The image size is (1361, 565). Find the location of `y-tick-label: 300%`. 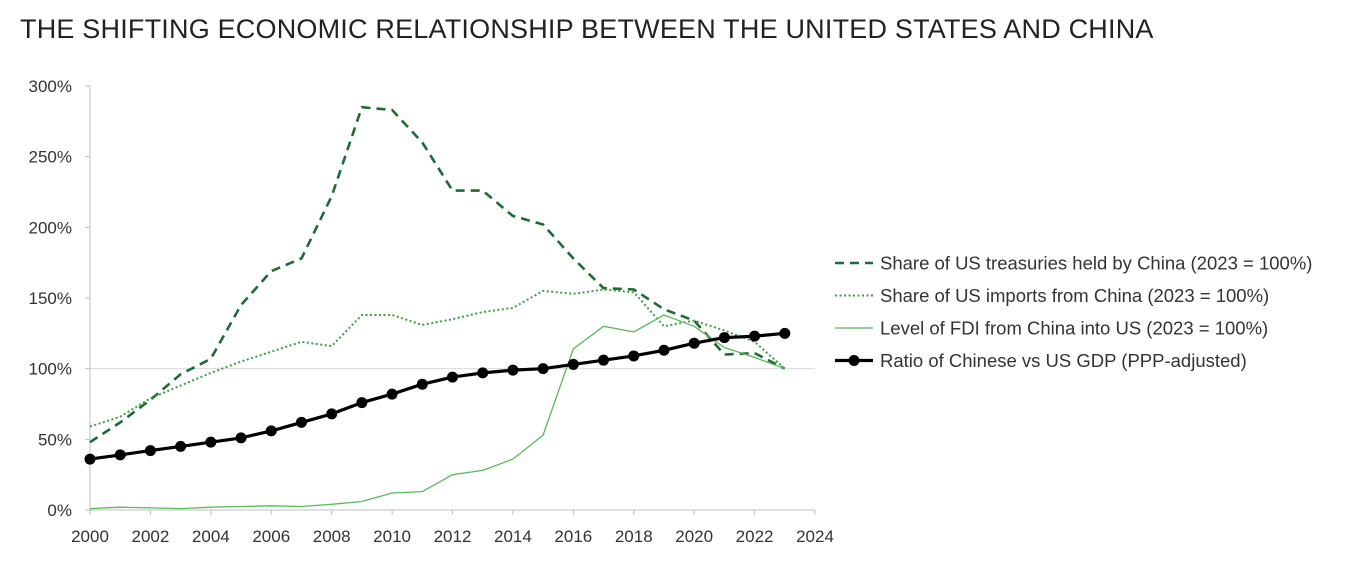

y-tick-label: 300% is located at coordinates (50, 86).